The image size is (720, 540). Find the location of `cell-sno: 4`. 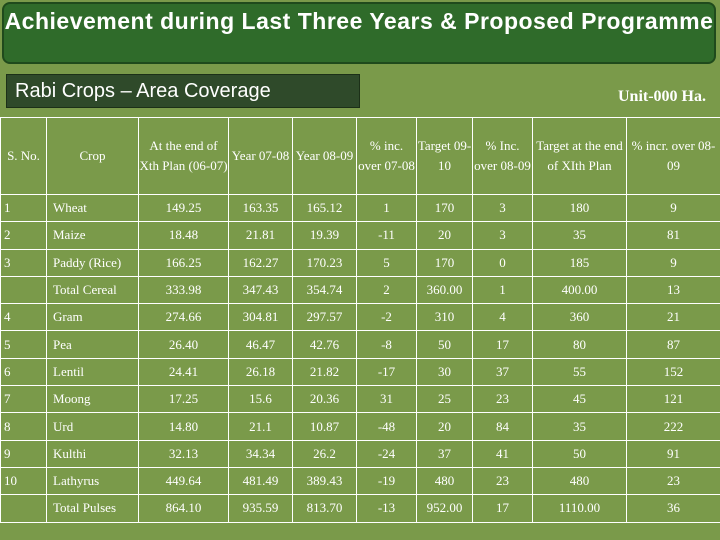

cell-sno: 4 is located at coordinates (23, 317).